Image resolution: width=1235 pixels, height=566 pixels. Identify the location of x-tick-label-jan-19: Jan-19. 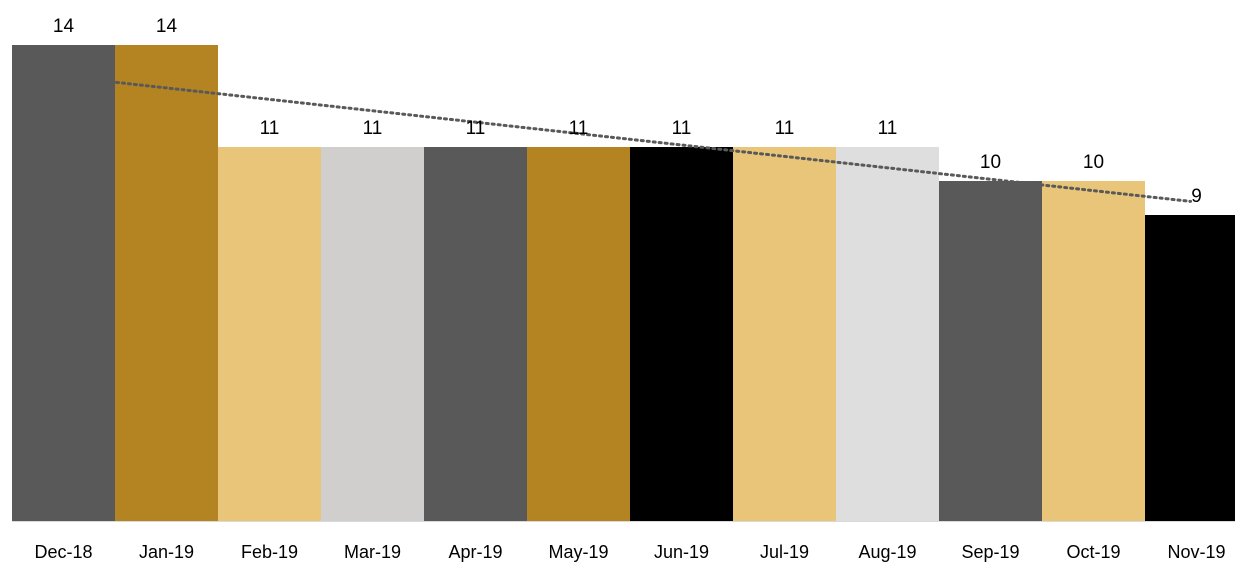
(166, 552).